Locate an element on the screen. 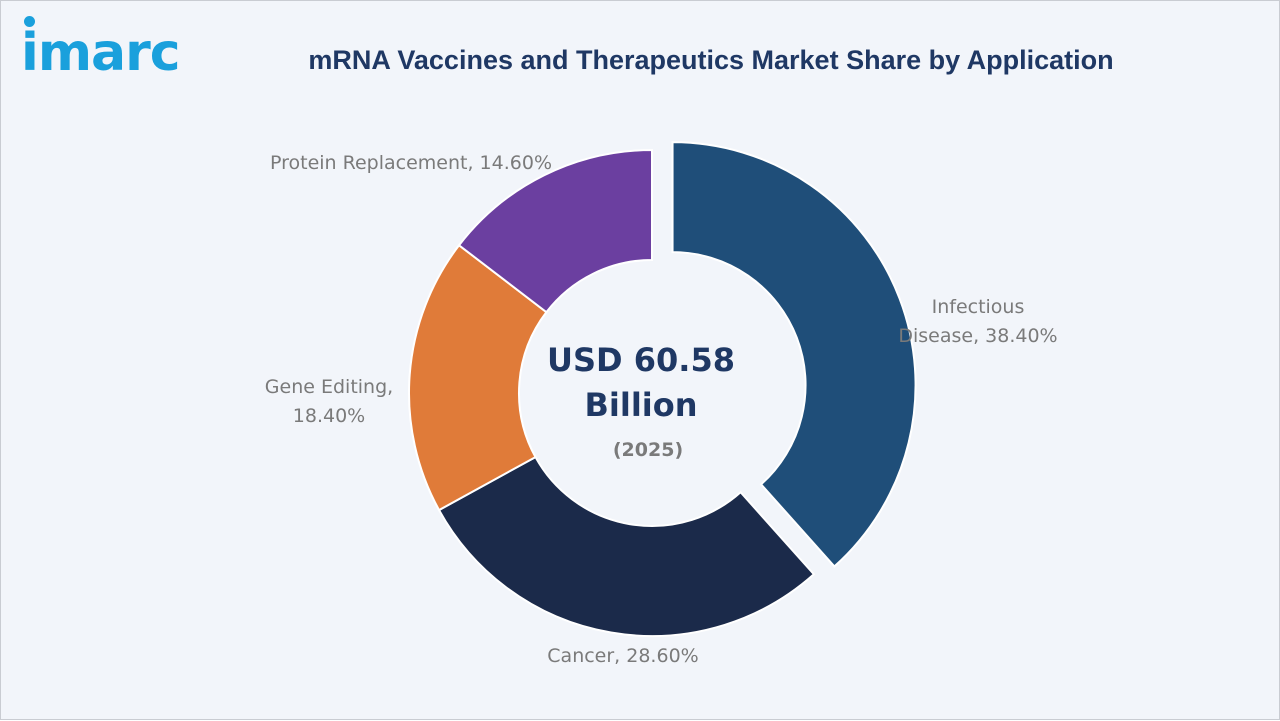  slice-cancer is located at coordinates (626, 546).